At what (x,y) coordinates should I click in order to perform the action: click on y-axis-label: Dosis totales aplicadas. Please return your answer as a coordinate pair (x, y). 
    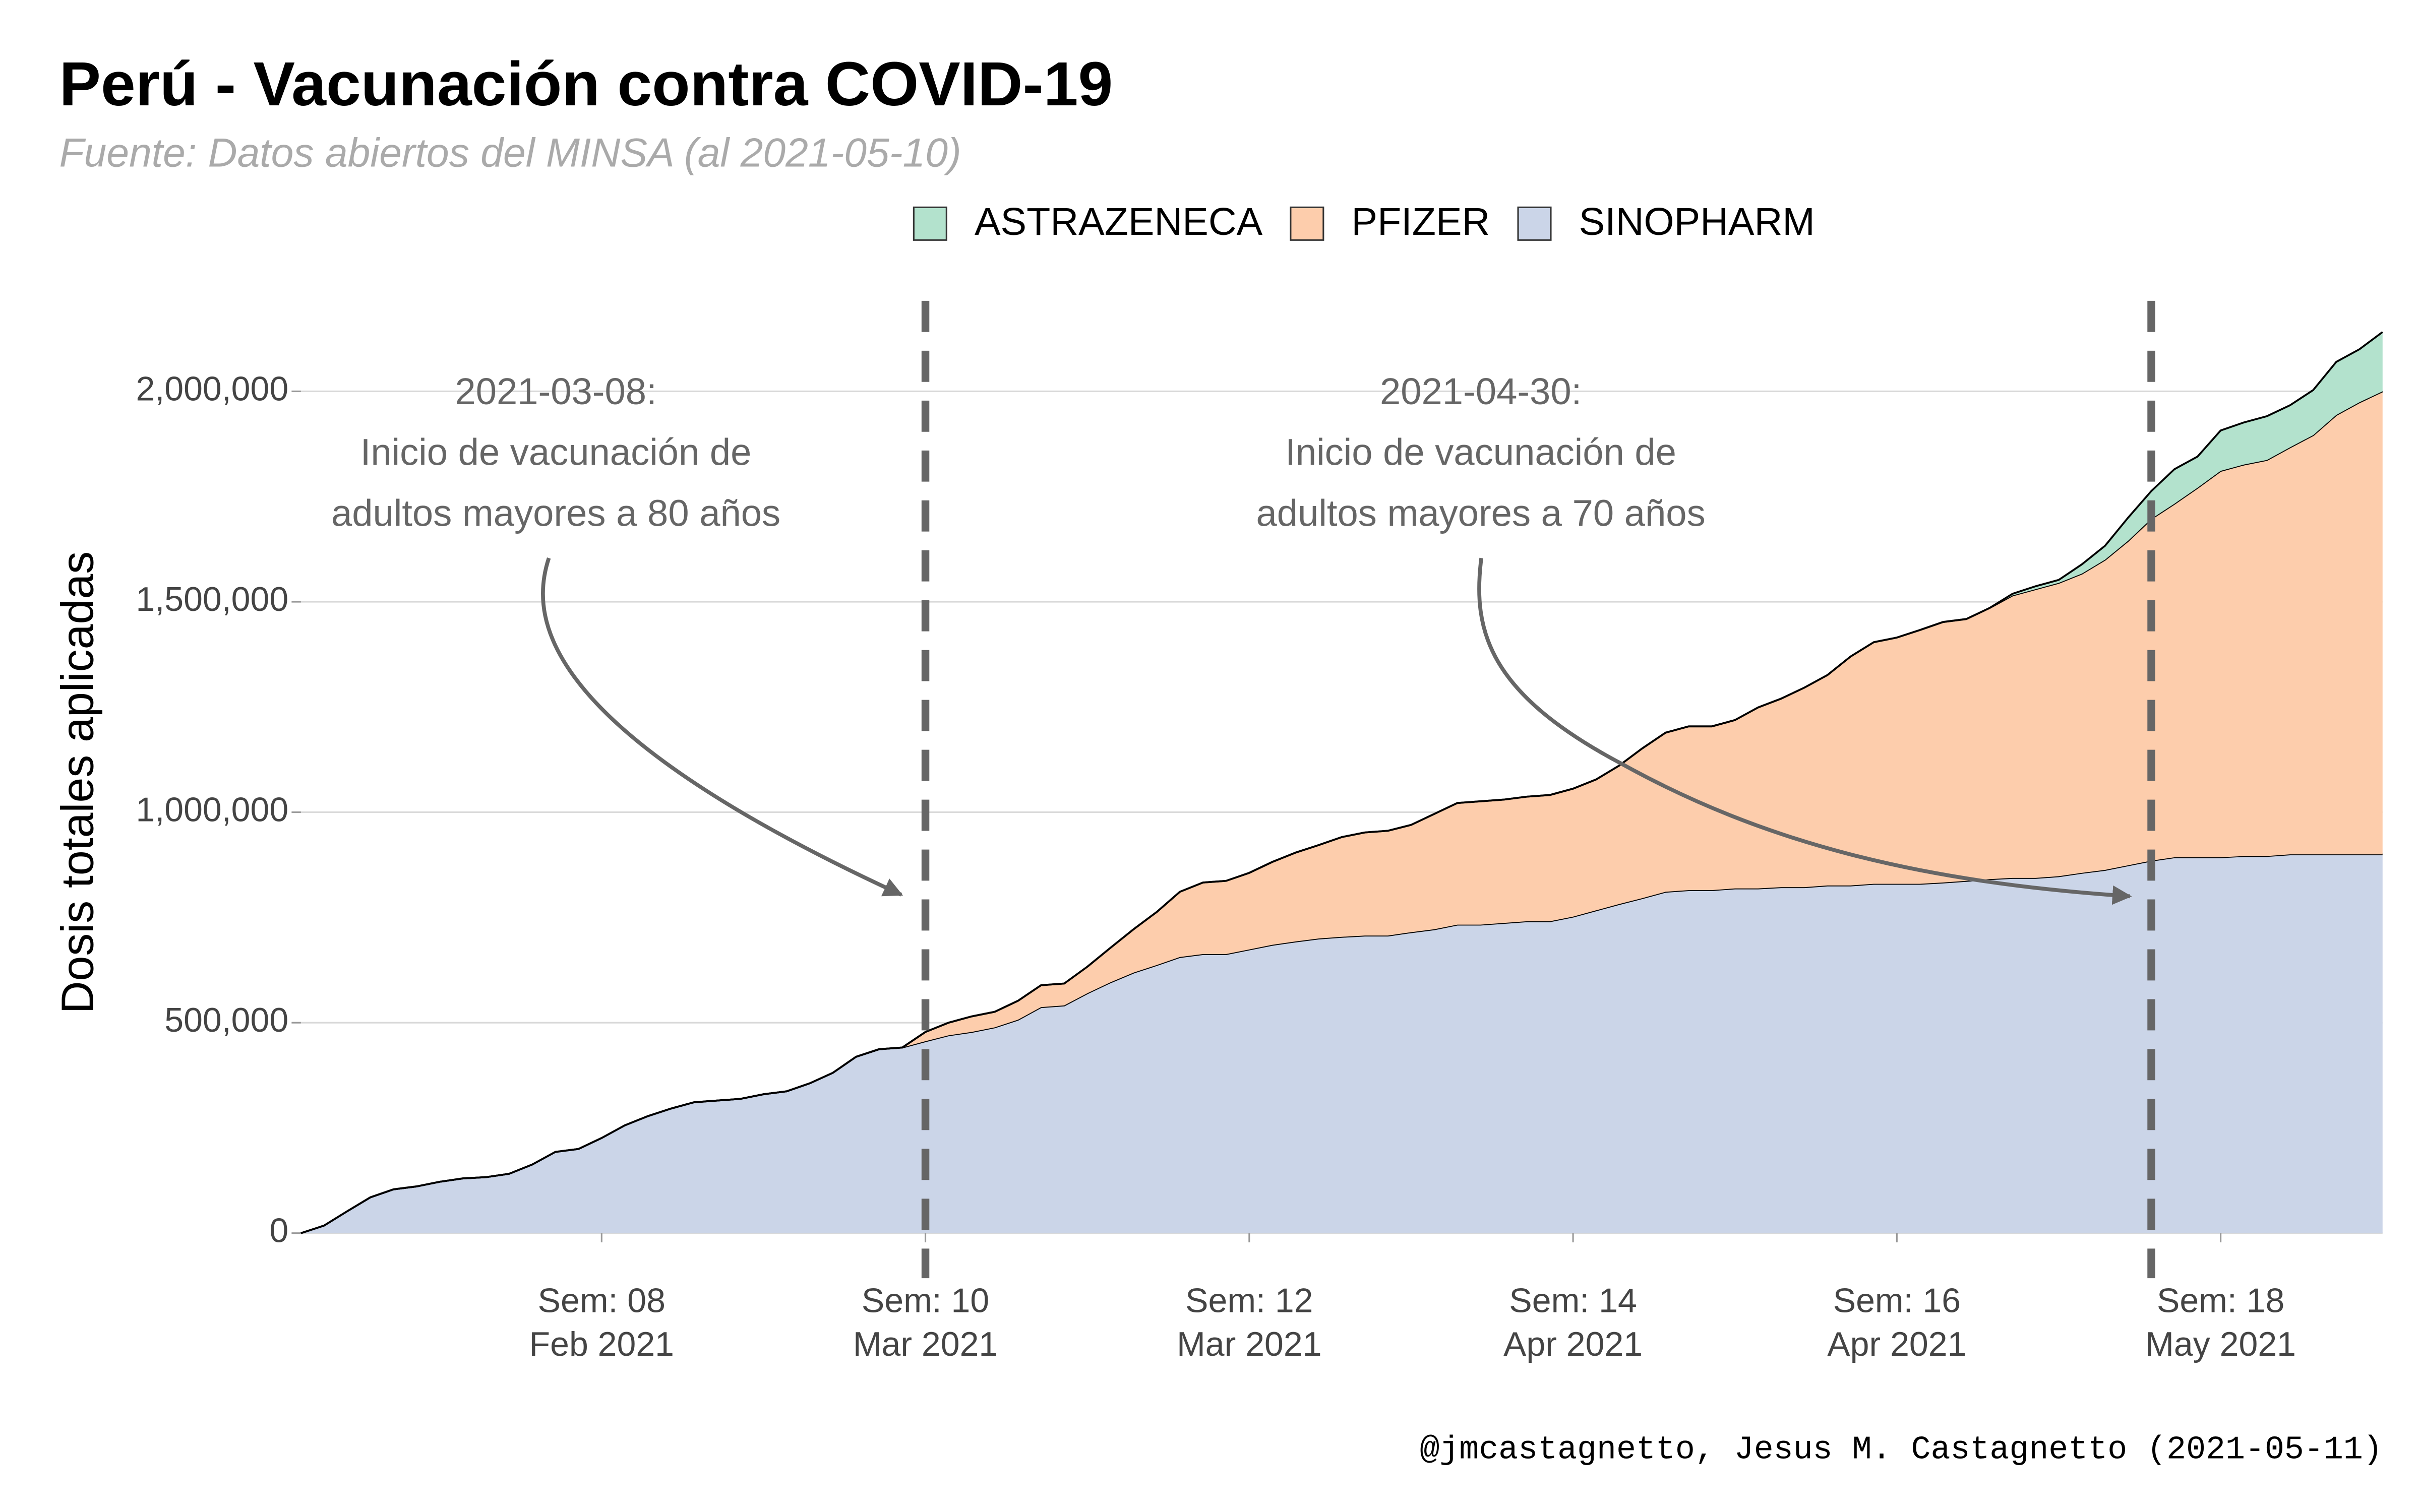
    Looking at the image, I should click on (78, 782).